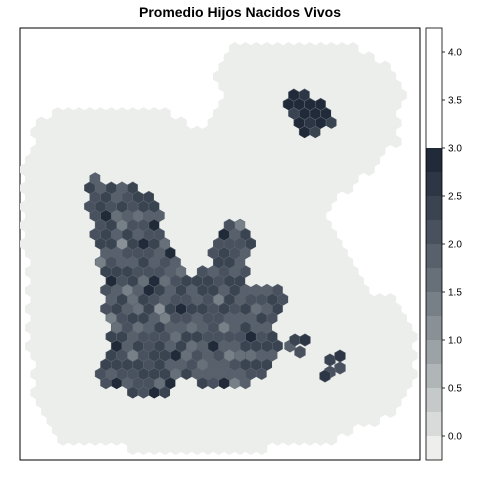 The image size is (480, 480). Describe the element at coordinates (240, 12) in the screenshot. I see `chart-title: Promedio Hijos Nacidos Vivos` at that location.